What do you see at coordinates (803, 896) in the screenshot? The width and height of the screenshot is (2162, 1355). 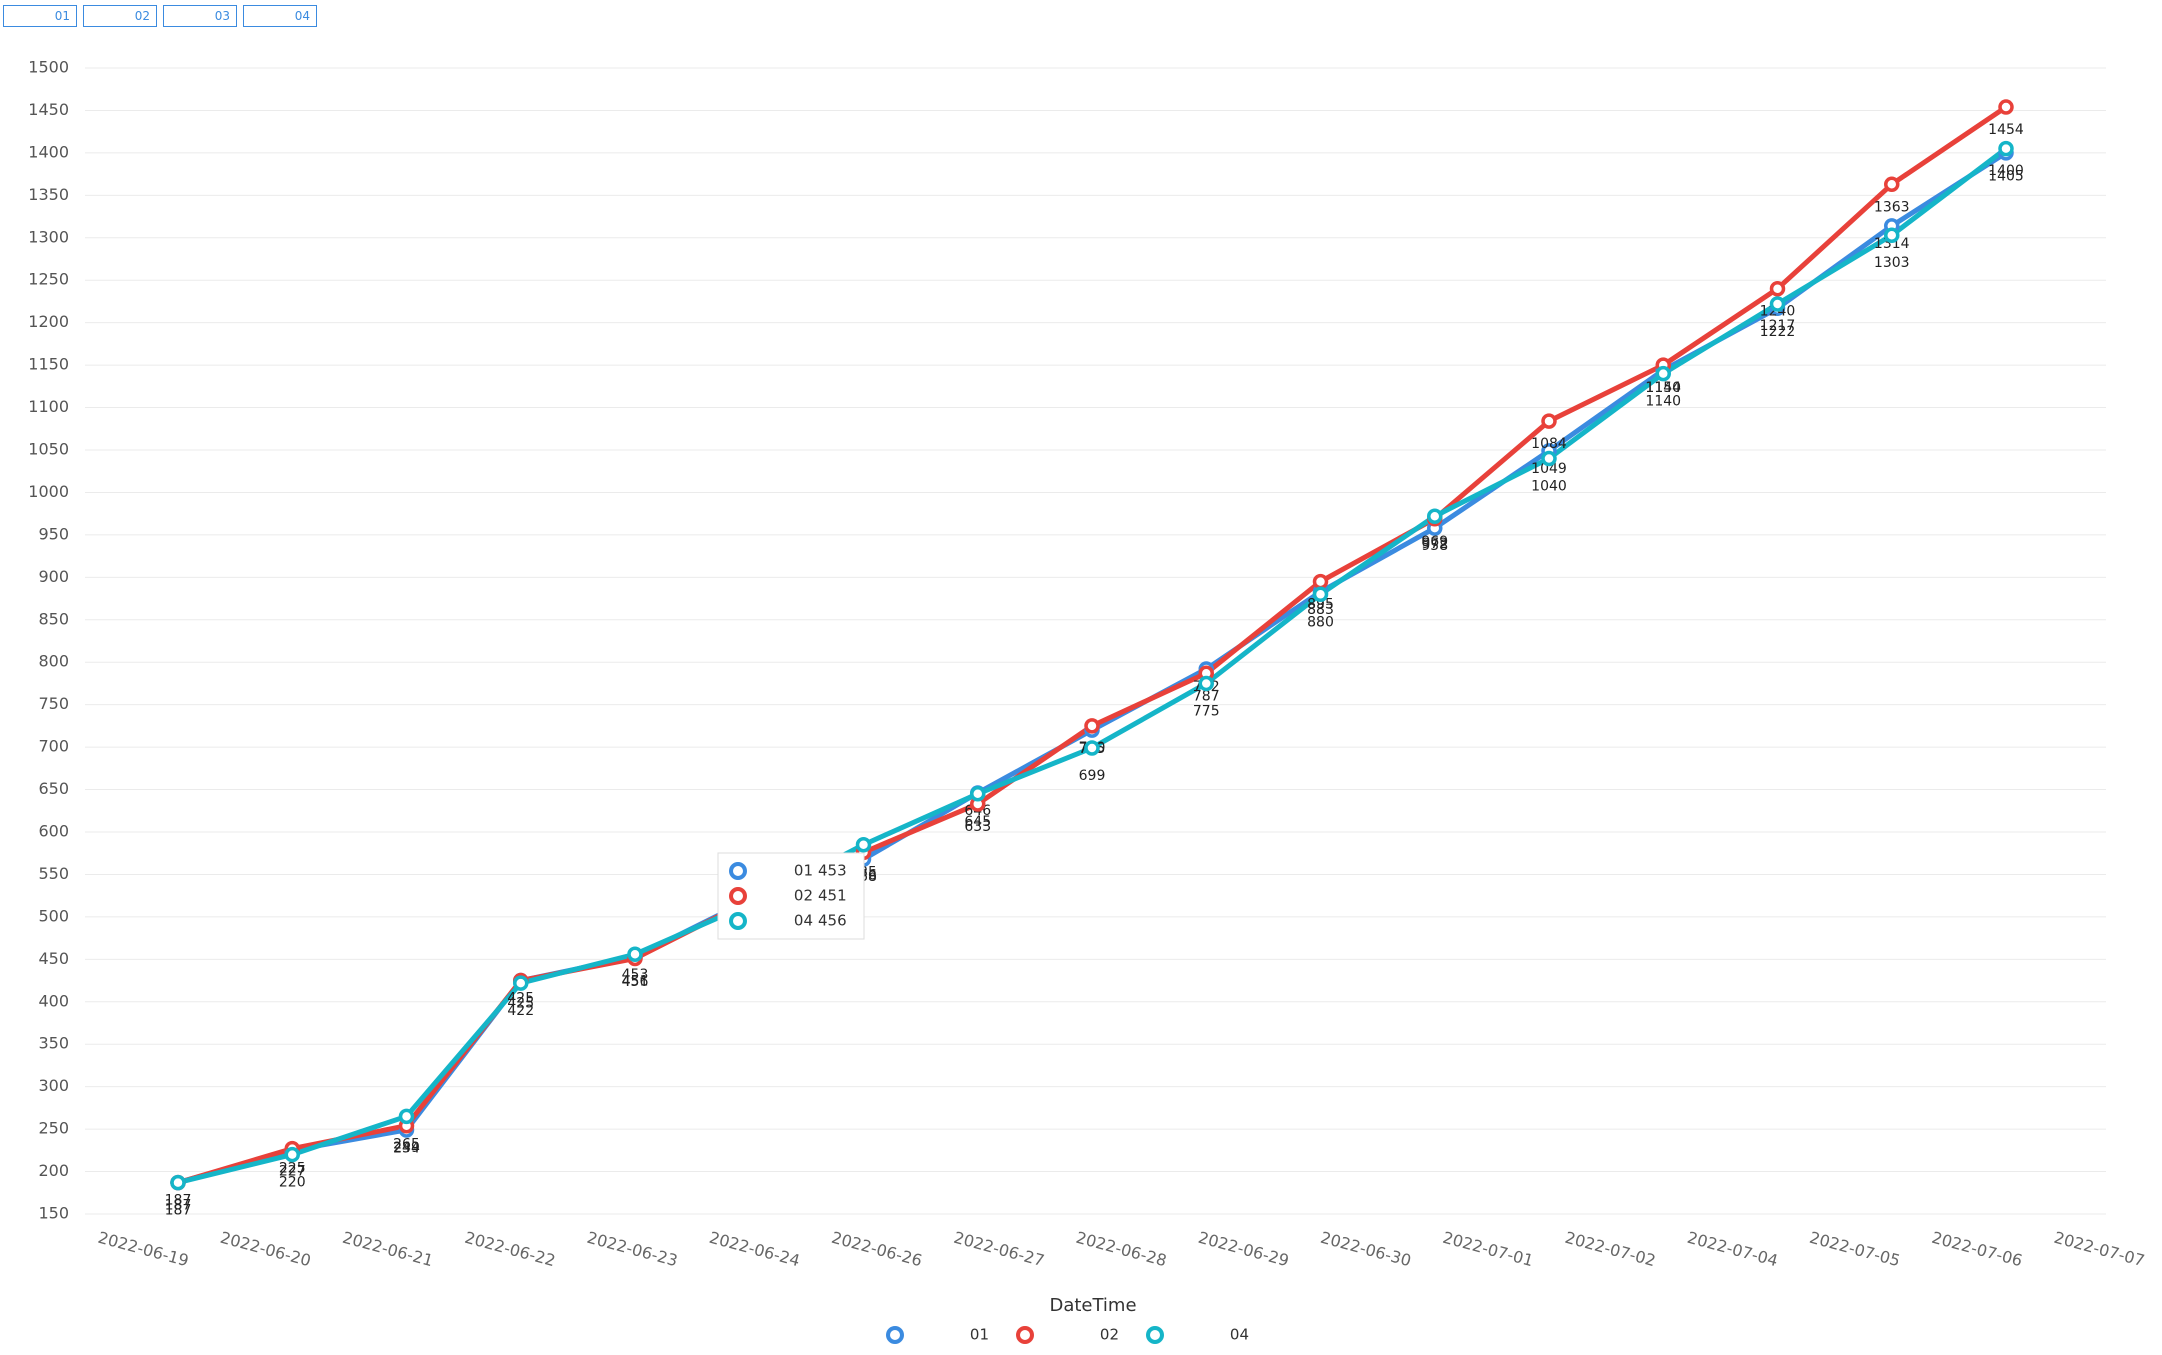 I see `tooltip-name: 02` at bounding box center [803, 896].